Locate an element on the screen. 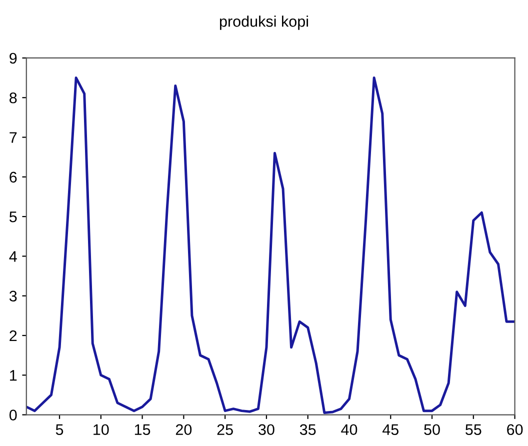 The width and height of the screenshot is (528, 446). chart-title: produksi kopi is located at coordinates (264, 23).